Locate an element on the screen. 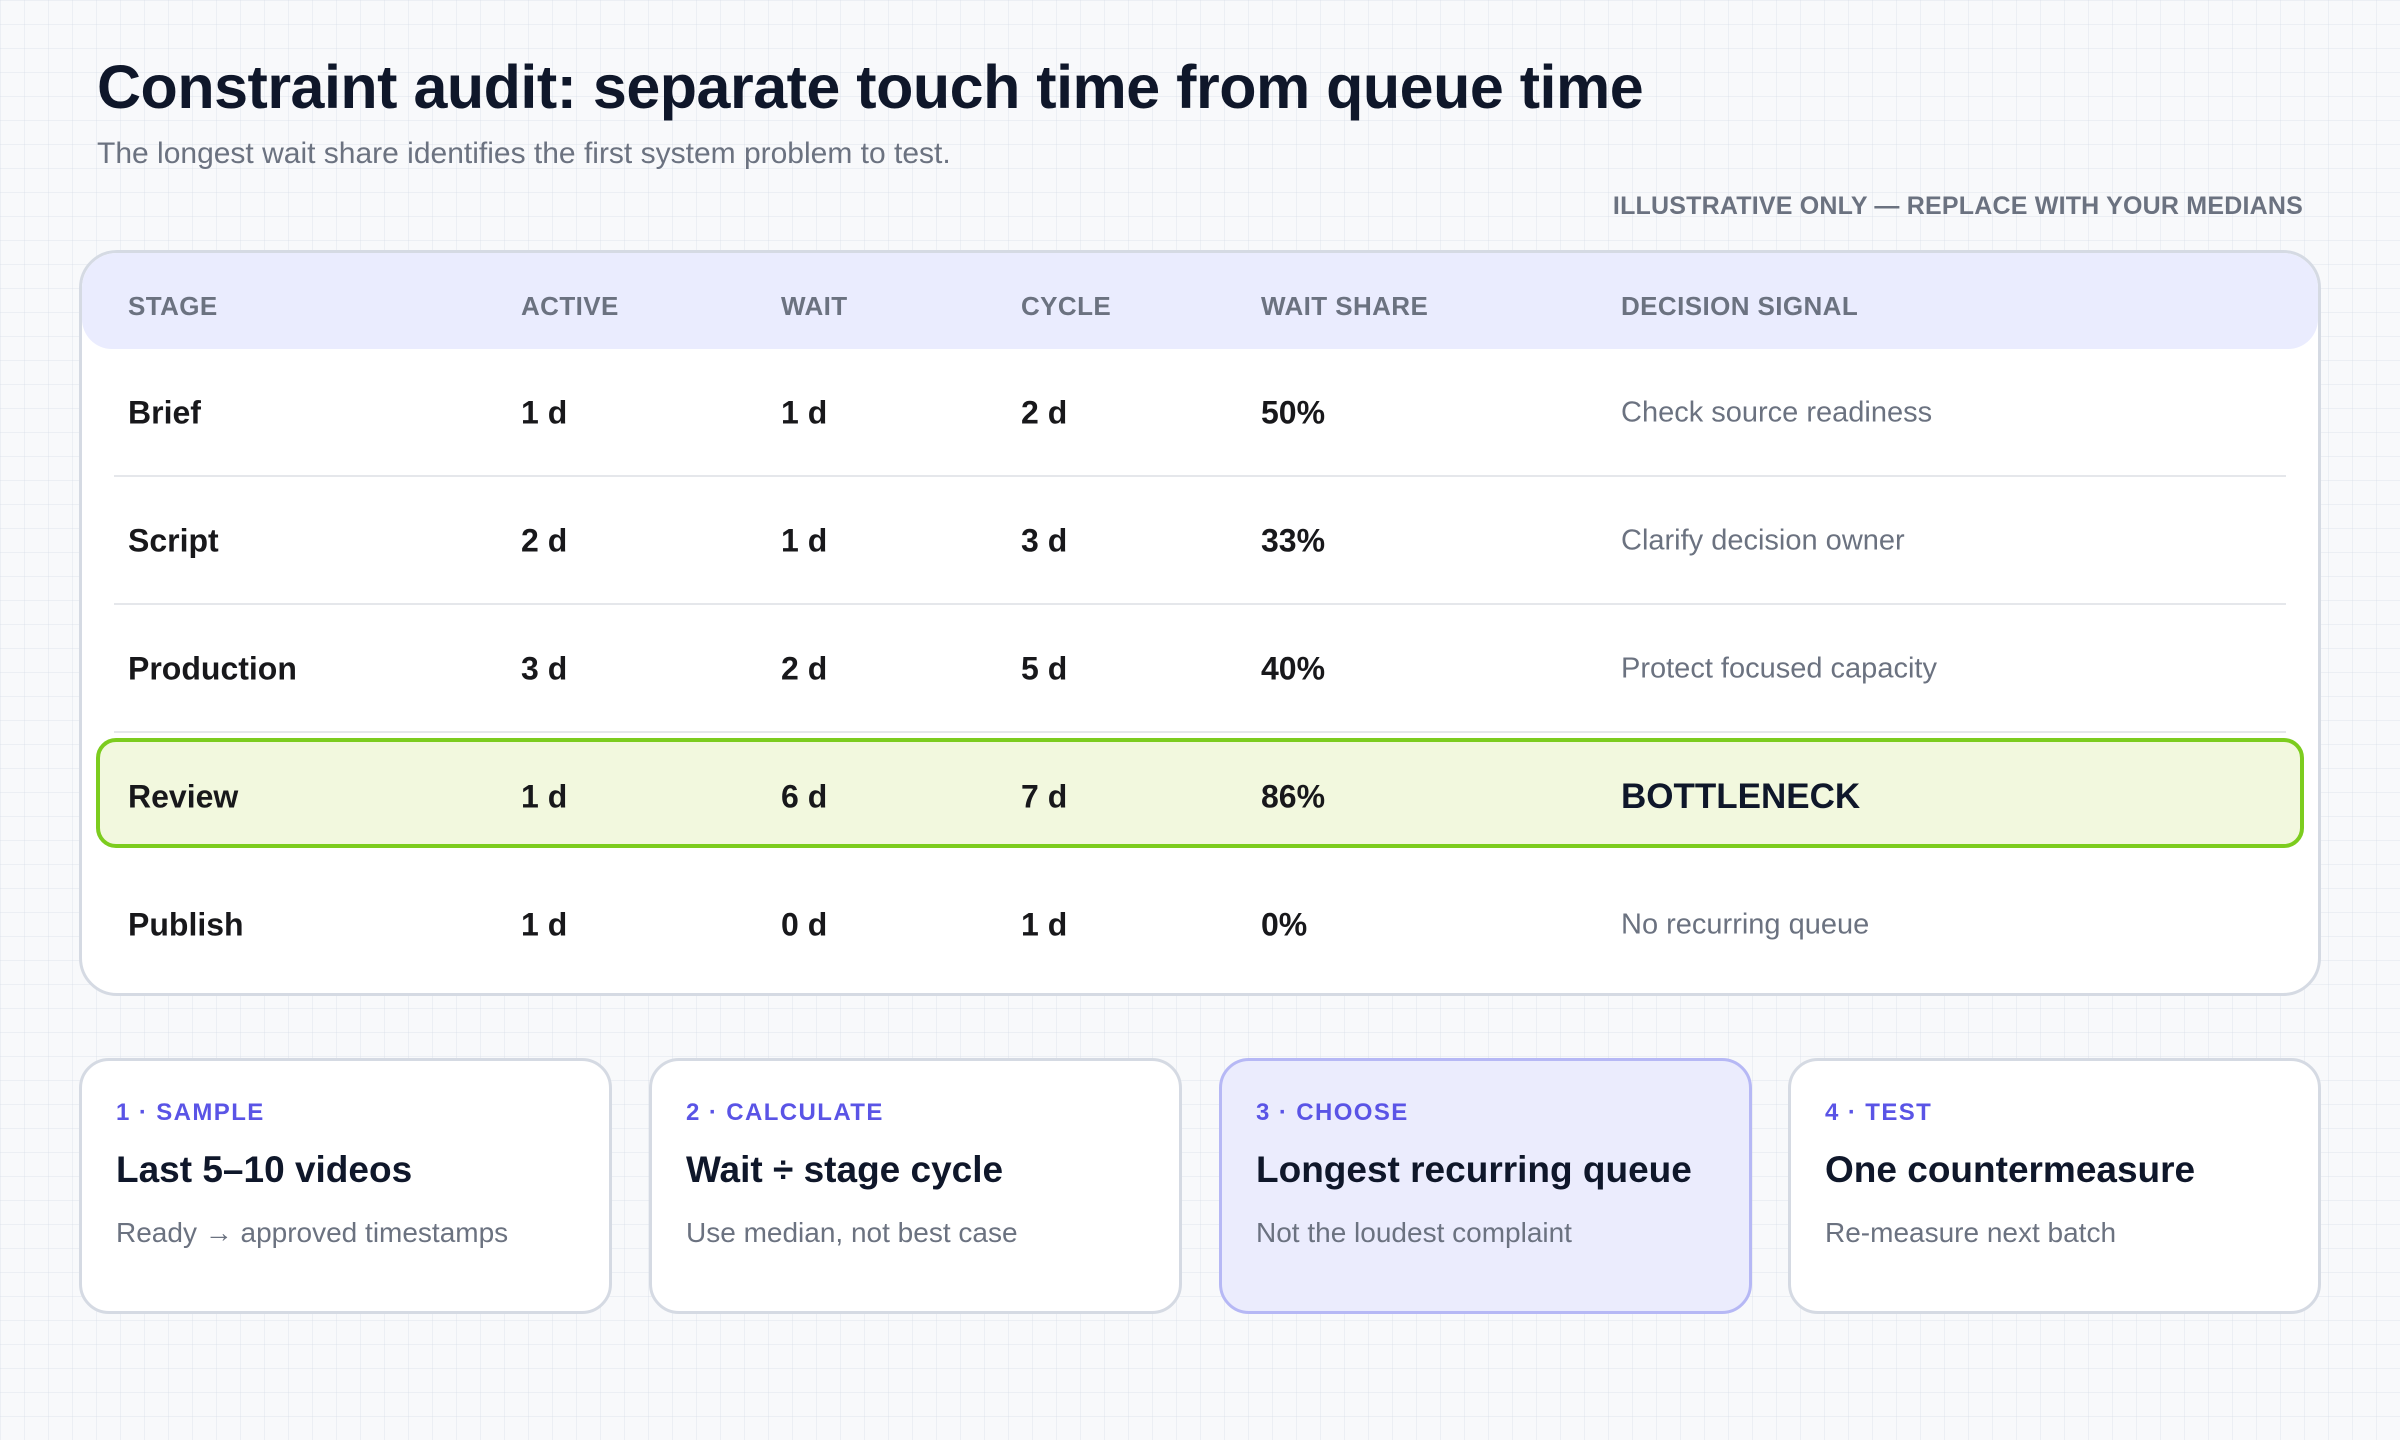  cycle-value: 1 d is located at coordinates (1044, 924).